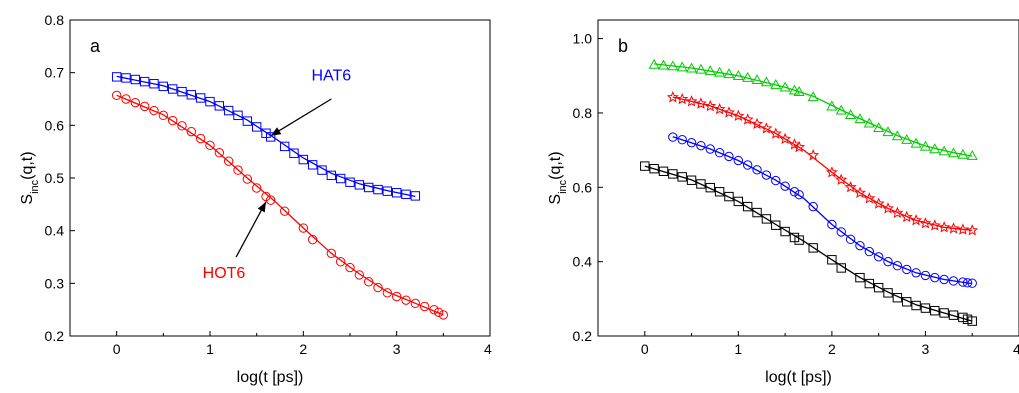 This screenshot has width=1019, height=393. What do you see at coordinates (55, 20) in the screenshot?
I see `y-tick-label: 0.8` at bounding box center [55, 20].